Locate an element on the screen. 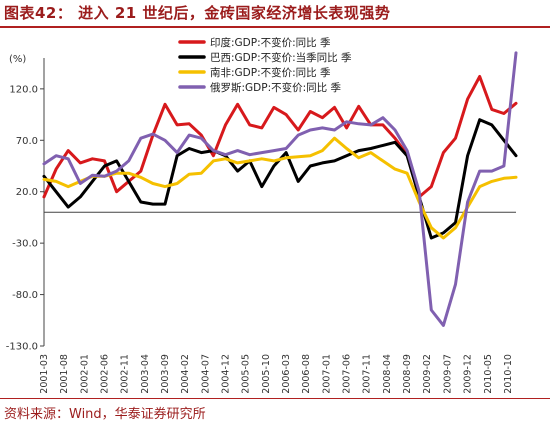 The height and width of the screenshot is (425, 550). x-tick-label: 2004-02 is located at coordinates (185, 374).